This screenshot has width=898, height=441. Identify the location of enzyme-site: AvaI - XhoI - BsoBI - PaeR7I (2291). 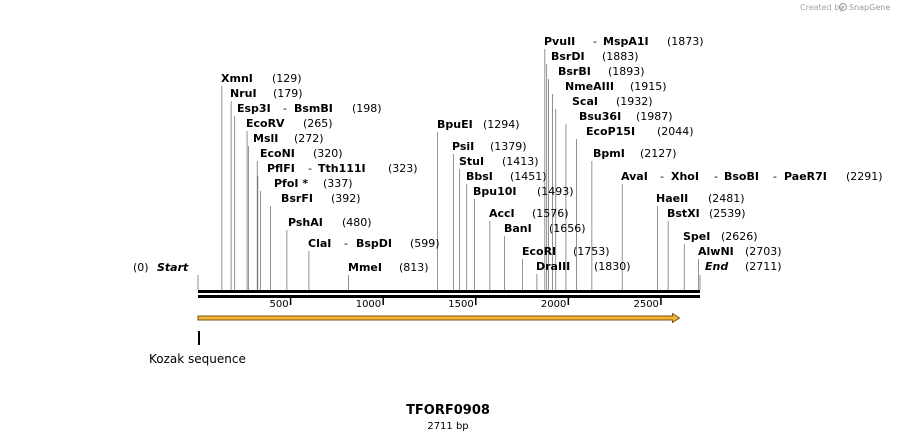
(752, 176).